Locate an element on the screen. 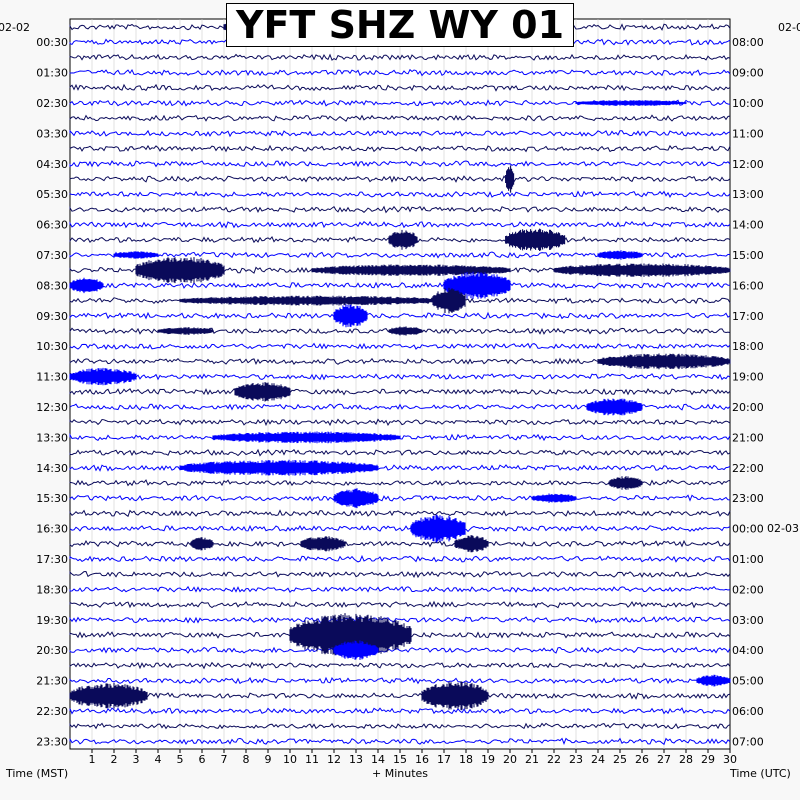 This screenshot has height=800, width=800. minute-tick-label: 4 is located at coordinates (158, 759).